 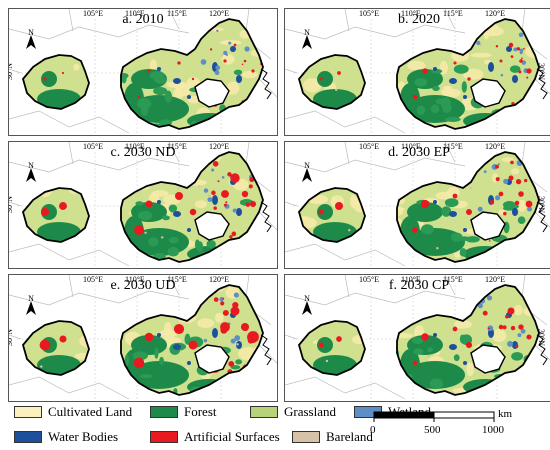 What do you see at coordinates (143, 19) in the screenshot?
I see `panel-title: a. 2010` at bounding box center [143, 19].